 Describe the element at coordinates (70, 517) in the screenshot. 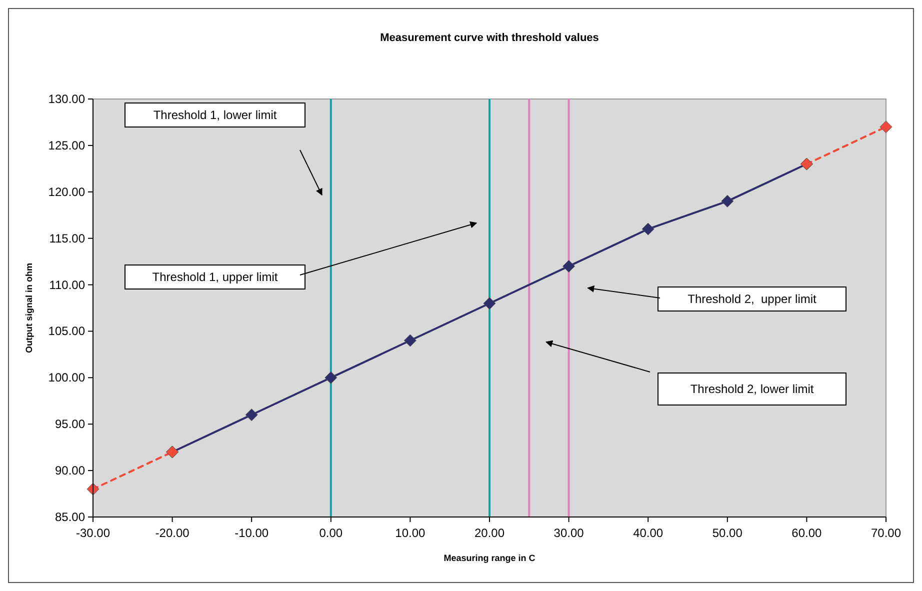

I see `y-tick-label: 85.00` at that location.